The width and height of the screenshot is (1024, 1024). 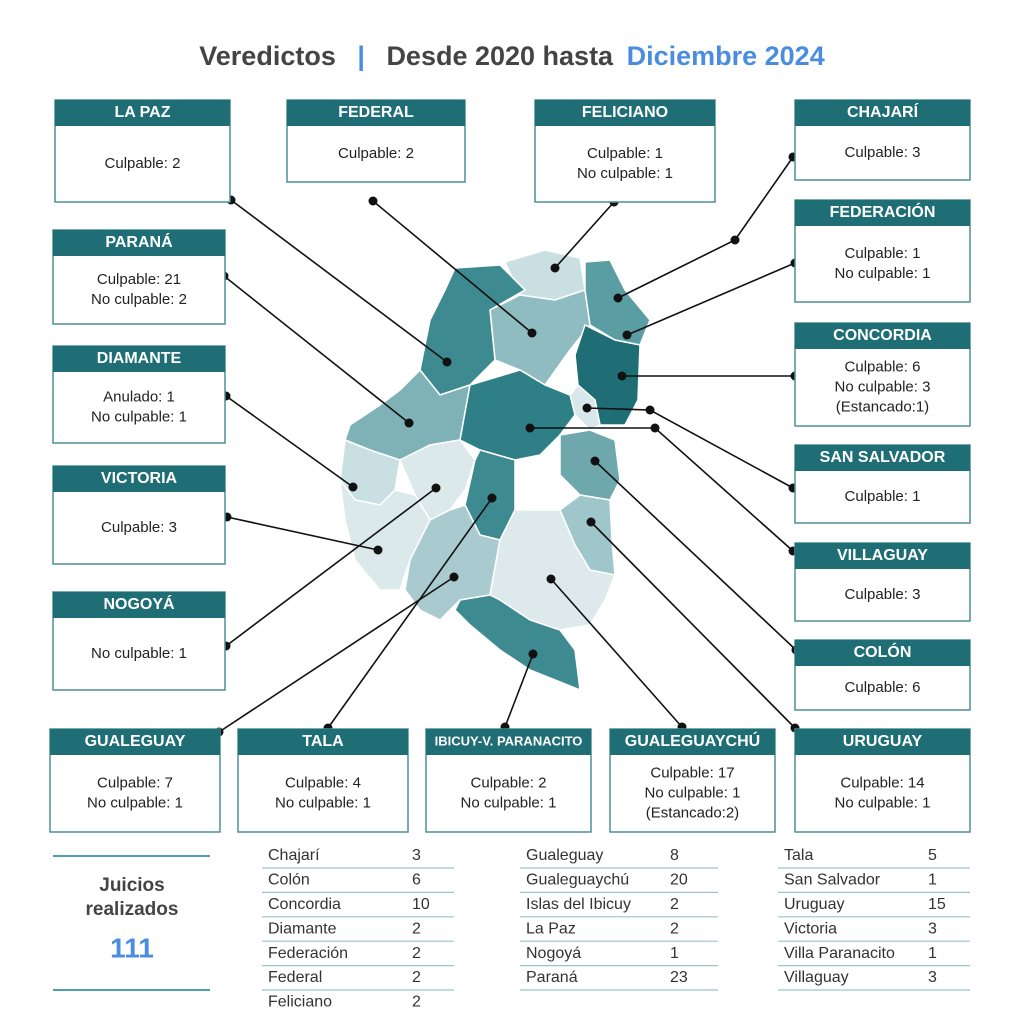 What do you see at coordinates (551, 928) in the screenshot?
I see `table-name: La Paz` at bounding box center [551, 928].